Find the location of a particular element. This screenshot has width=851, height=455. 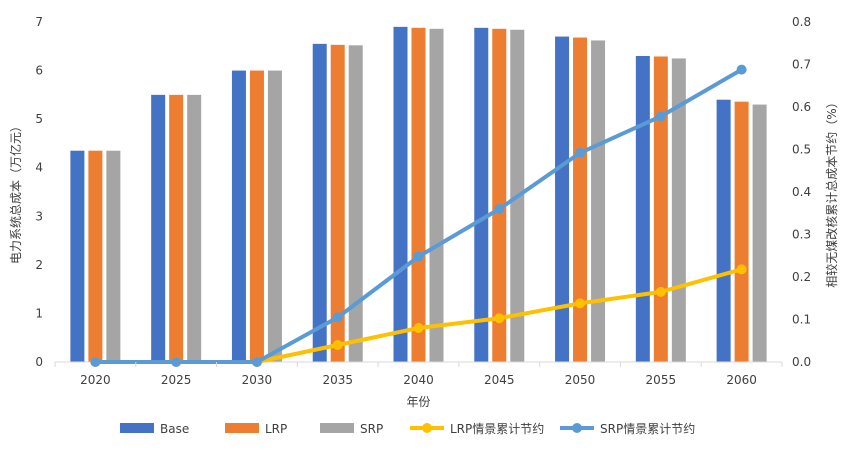

bar-base-2040 is located at coordinates (400, 194).